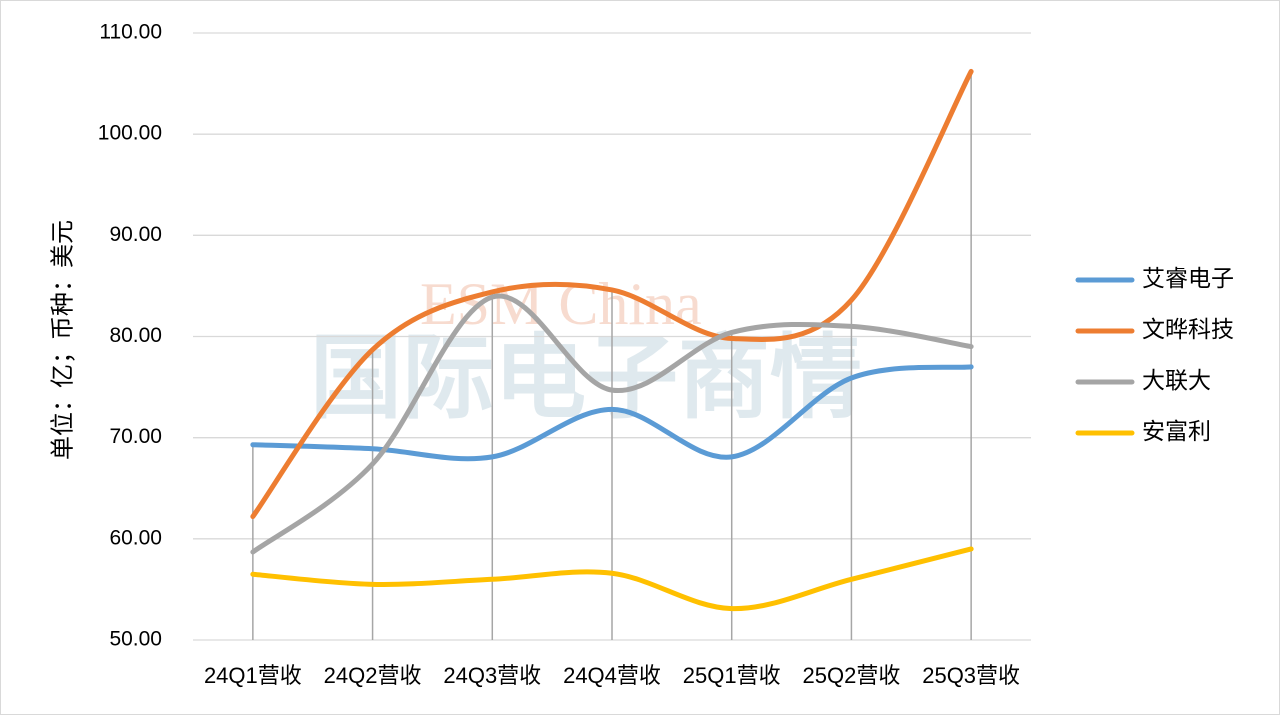  What do you see at coordinates (130, 32) in the screenshot?
I see `y-tick-label: 110.00` at bounding box center [130, 32].